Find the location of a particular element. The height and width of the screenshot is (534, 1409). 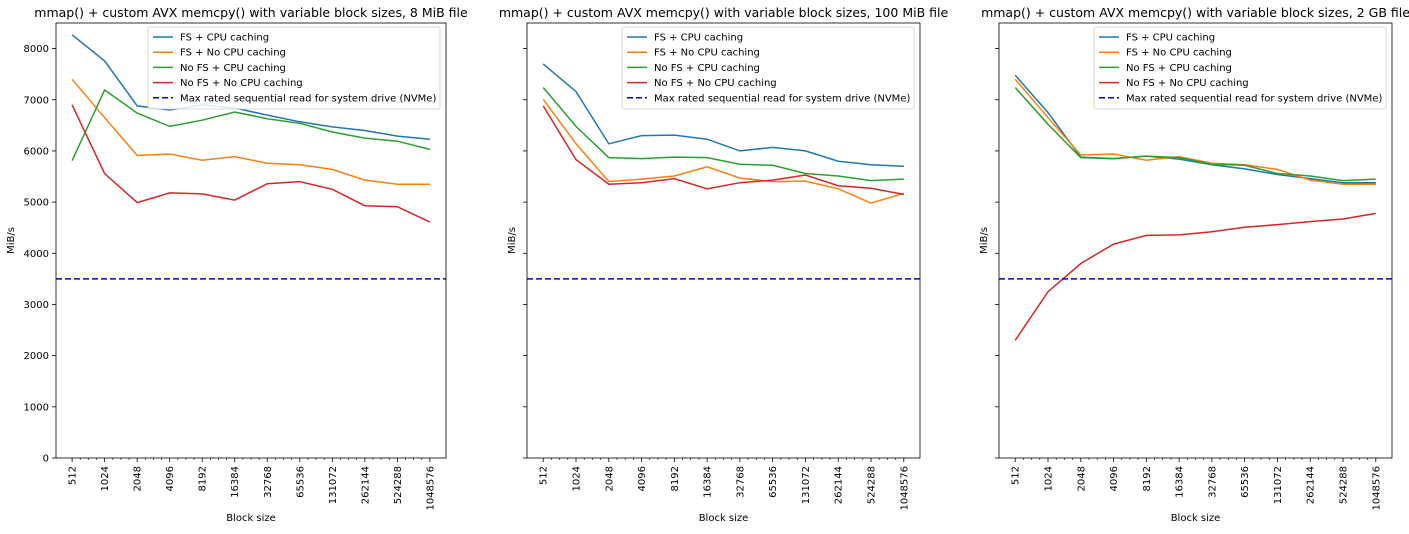

series-line-fs-no-cpu-caching is located at coordinates (723, 151).